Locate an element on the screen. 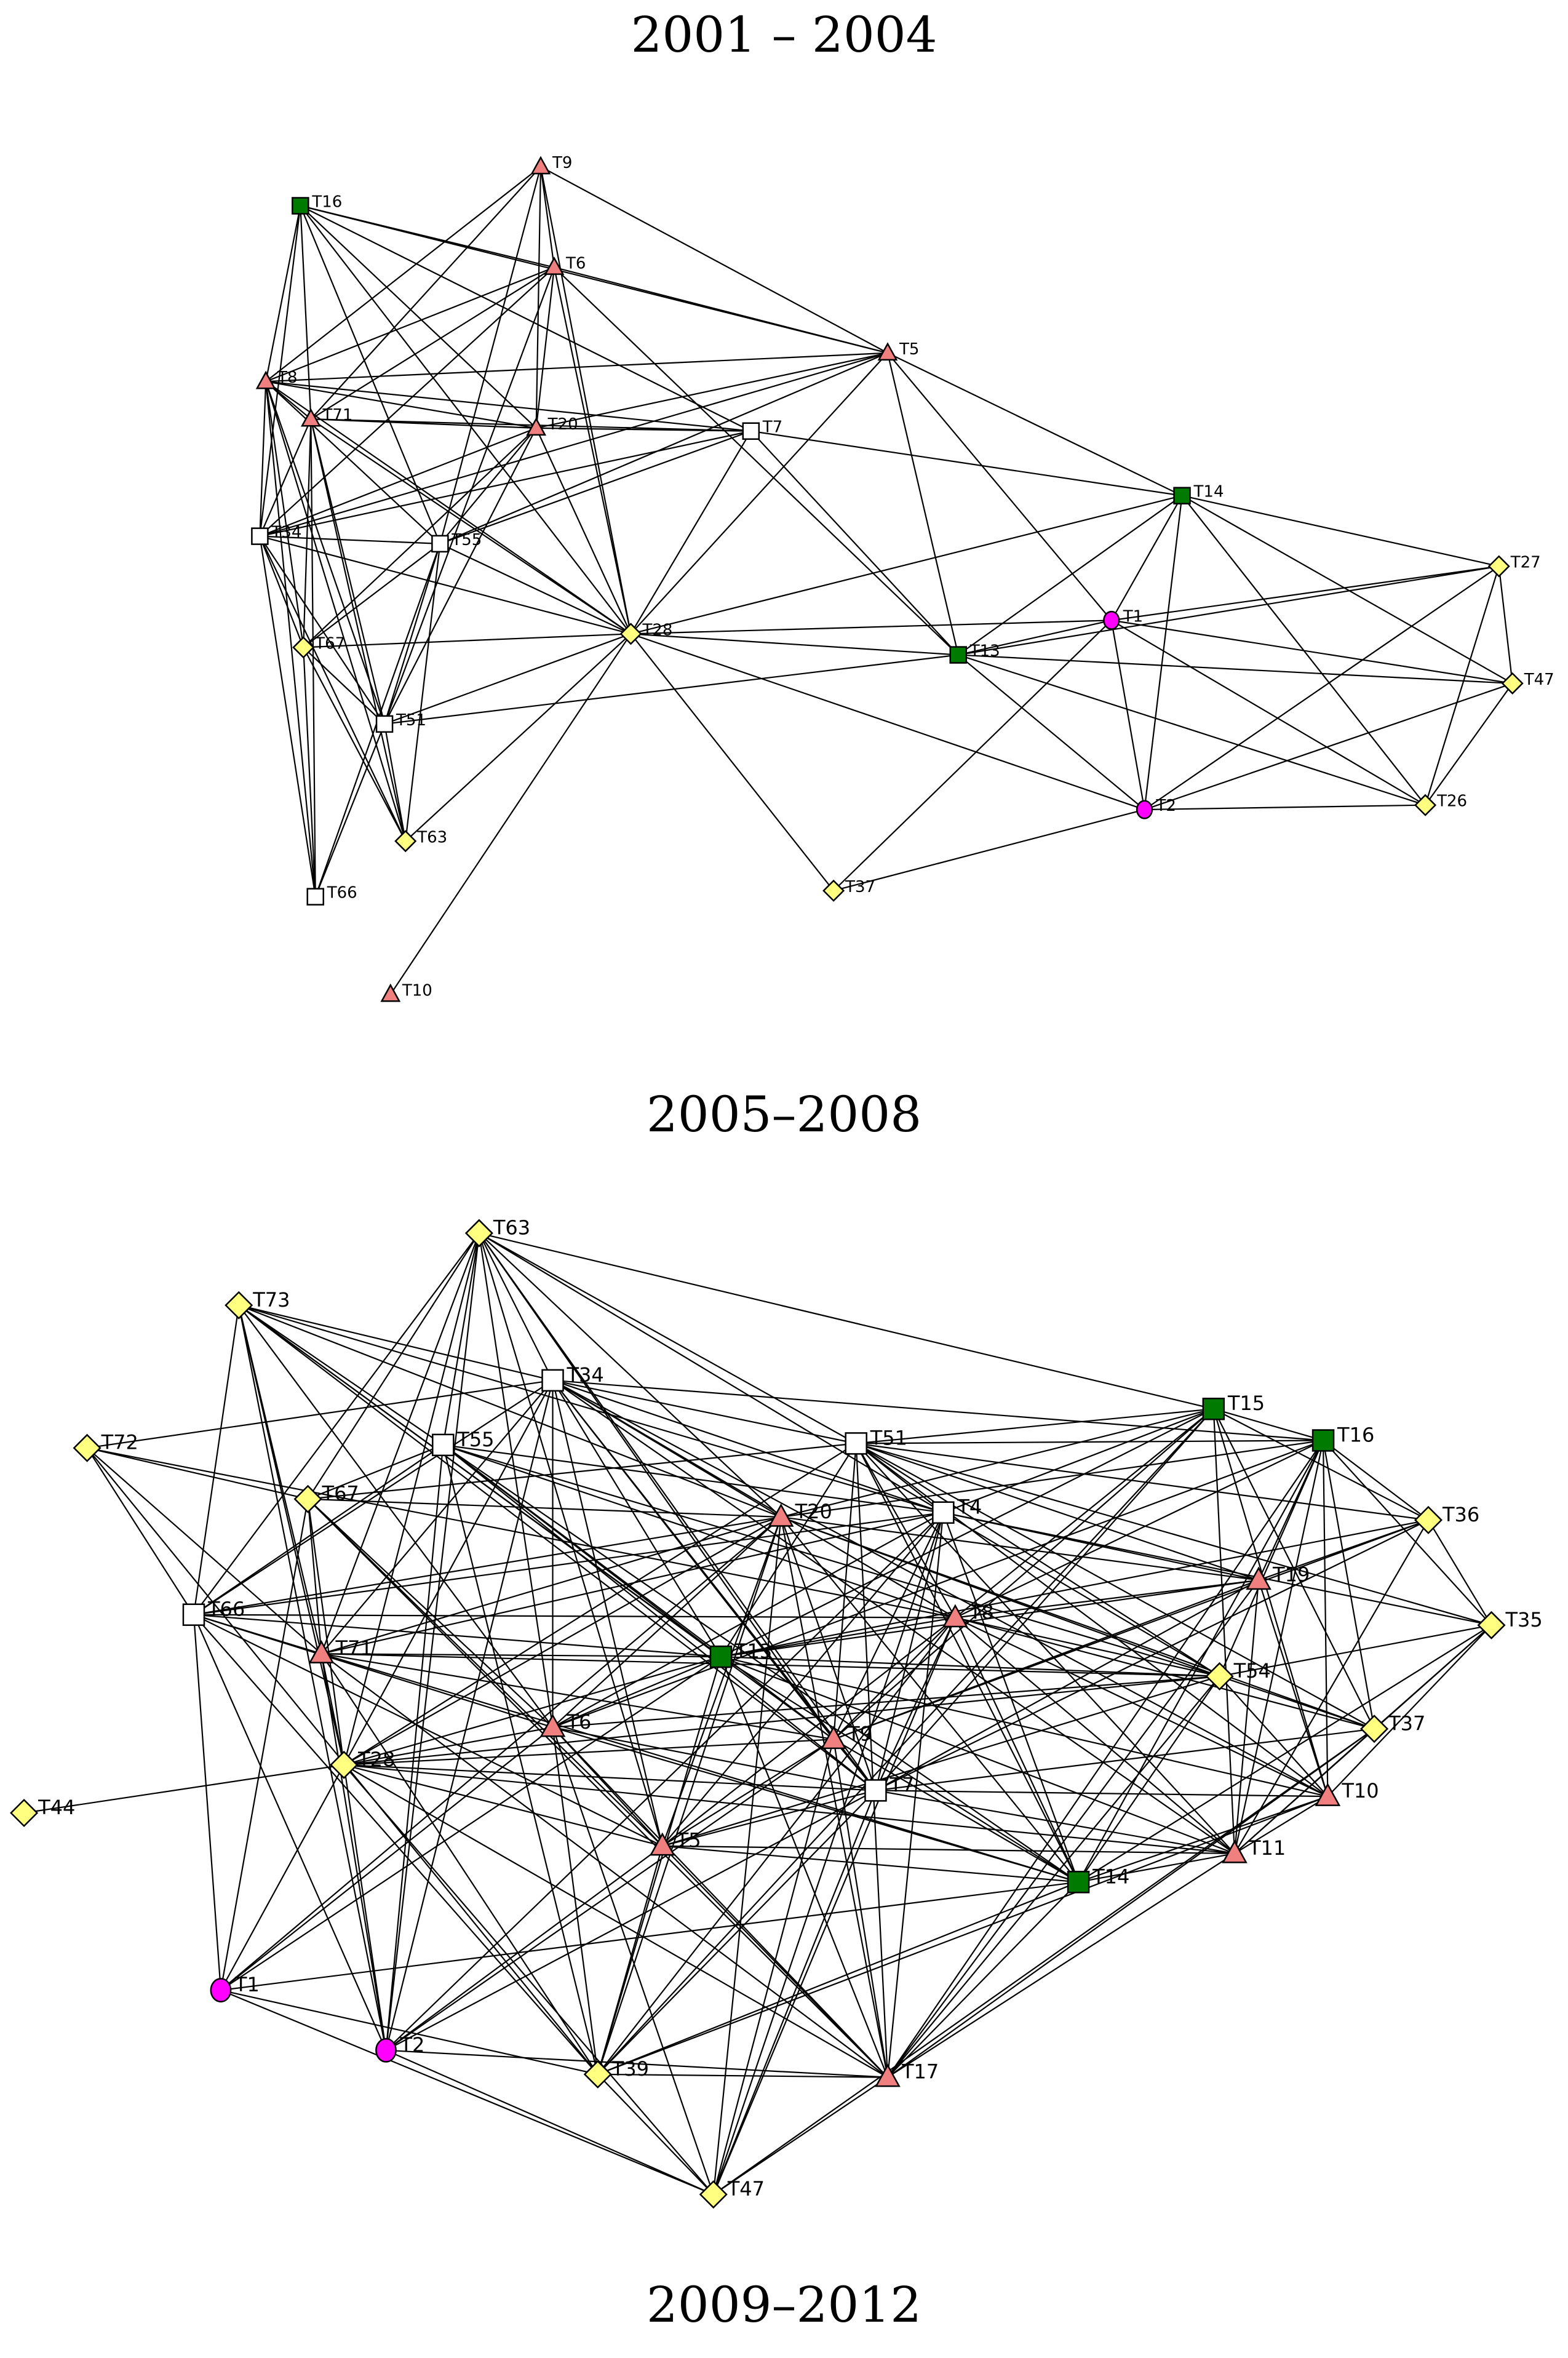 The height and width of the screenshot is (2358, 1568). node-T35: T35 is located at coordinates (1510, 1623).